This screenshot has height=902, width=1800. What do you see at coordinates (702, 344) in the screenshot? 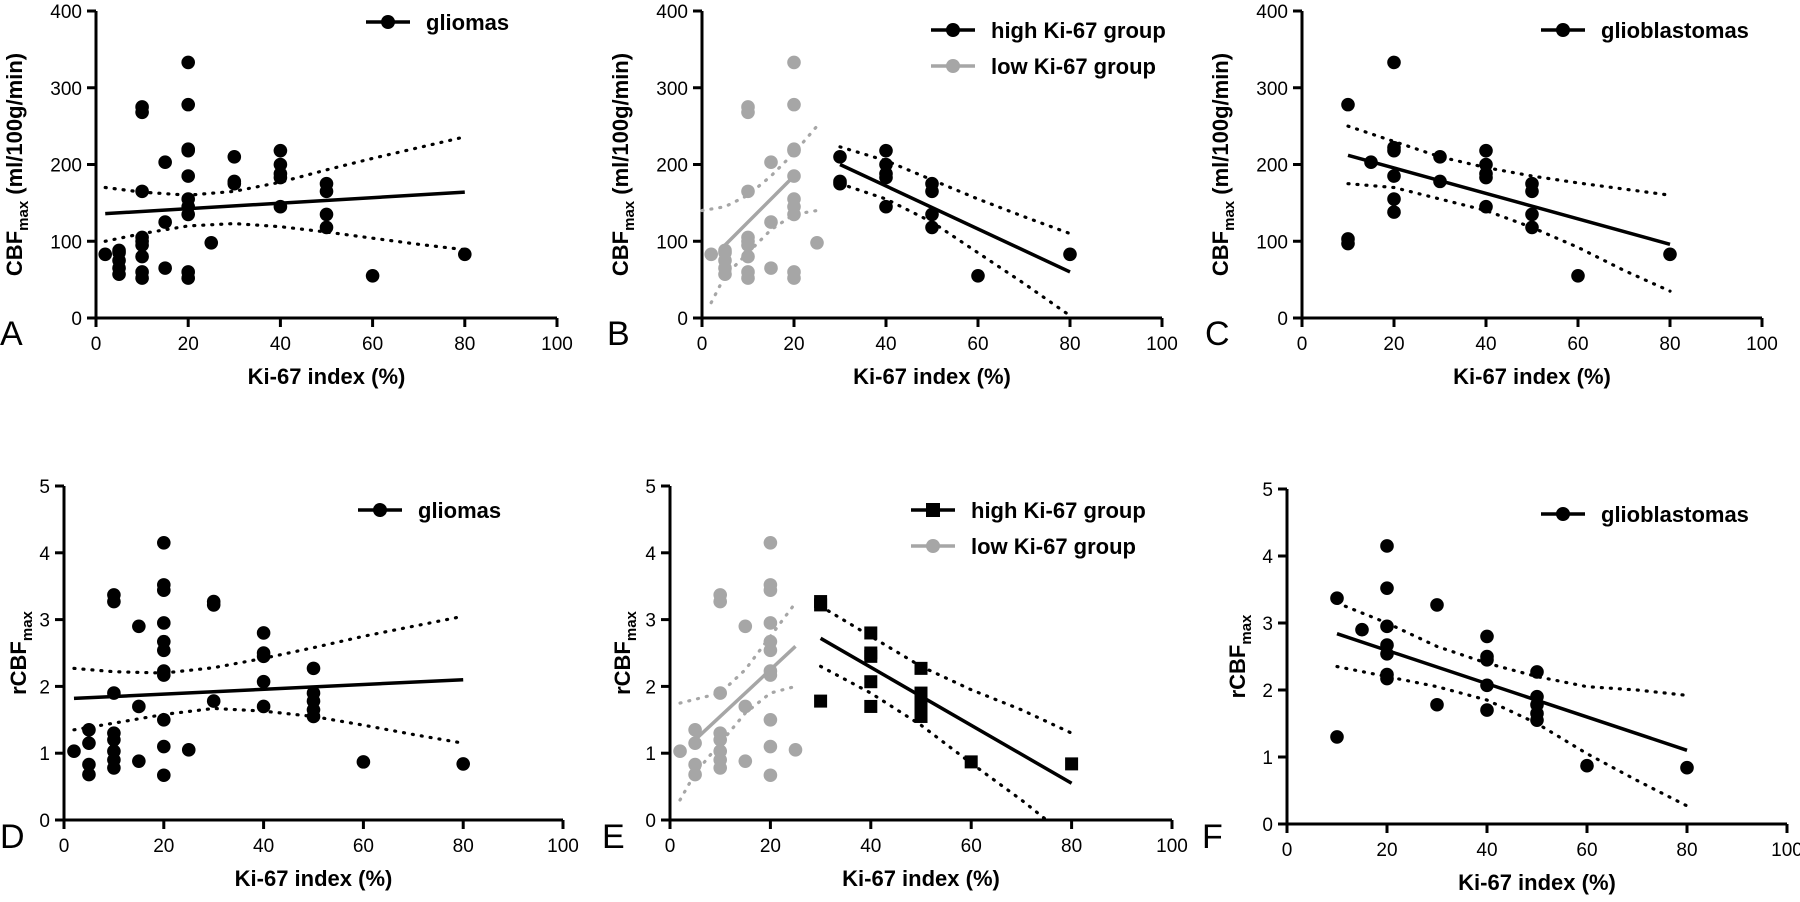
I see `x-tick-label: 0` at bounding box center [702, 344].